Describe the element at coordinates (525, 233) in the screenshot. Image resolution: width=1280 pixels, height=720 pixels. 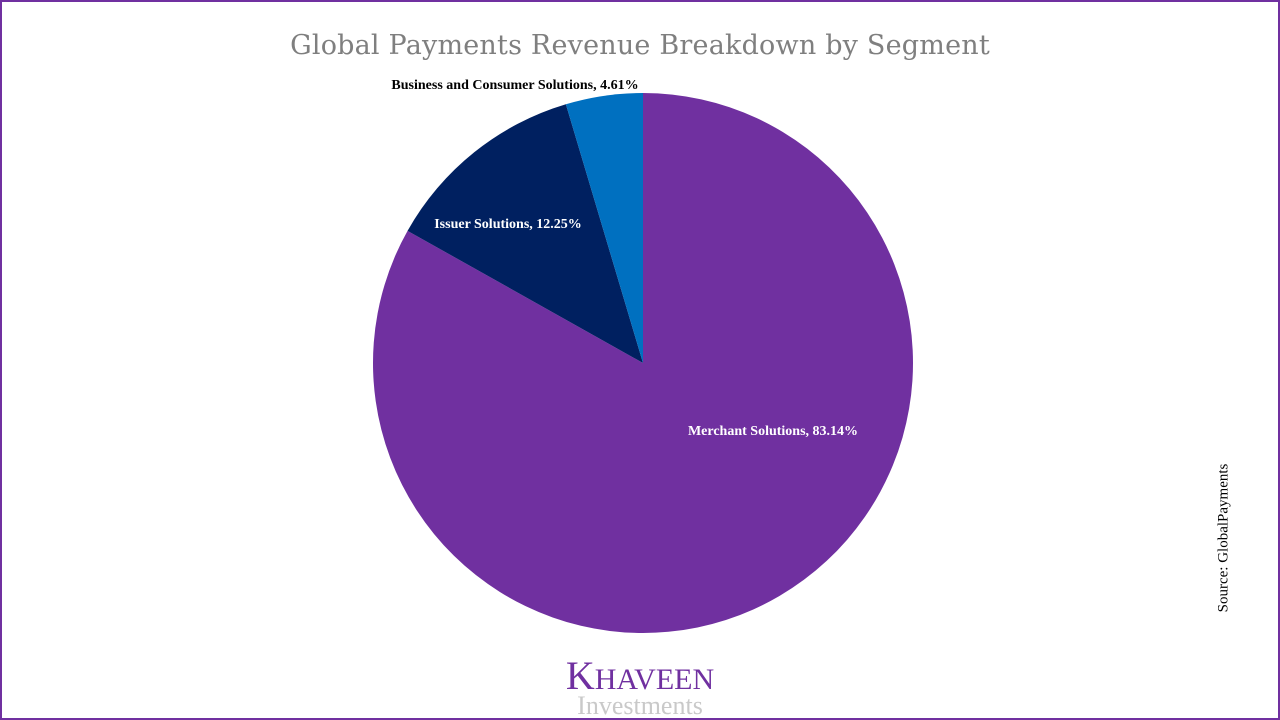
I see `pie-slice-issuer-solutions` at that location.